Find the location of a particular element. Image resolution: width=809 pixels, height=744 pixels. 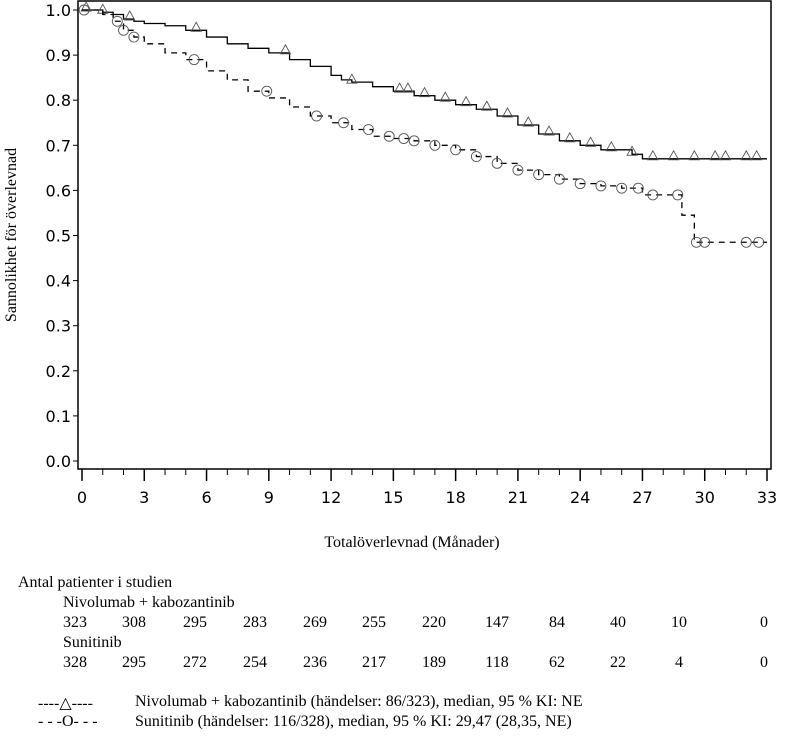

x-tick-label: 12 is located at coordinates (331, 497).